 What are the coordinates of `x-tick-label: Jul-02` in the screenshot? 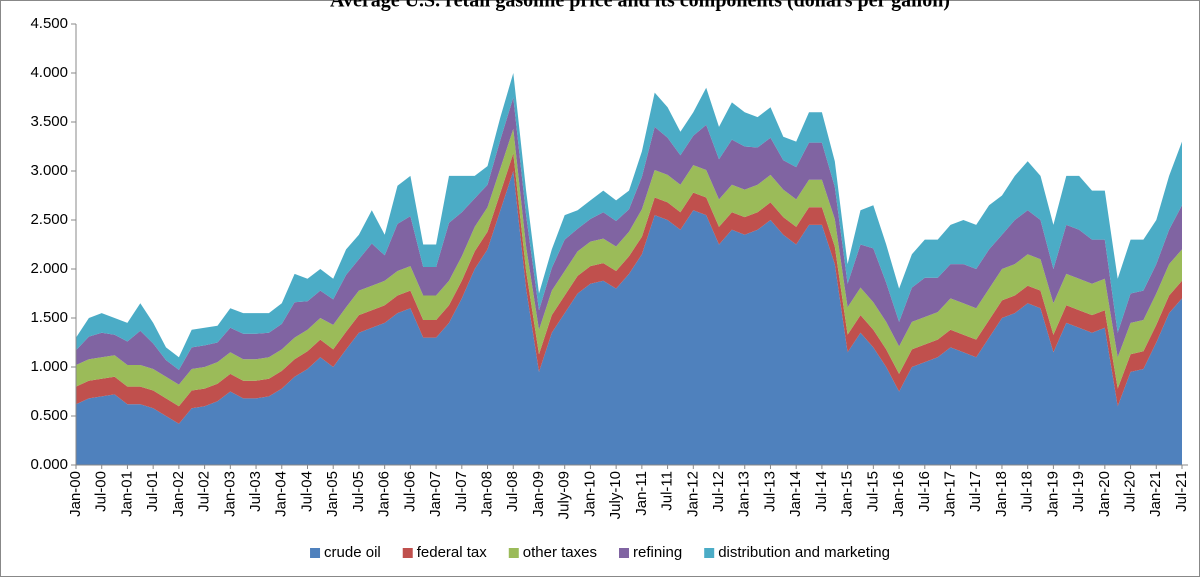 It's located at (204, 491).